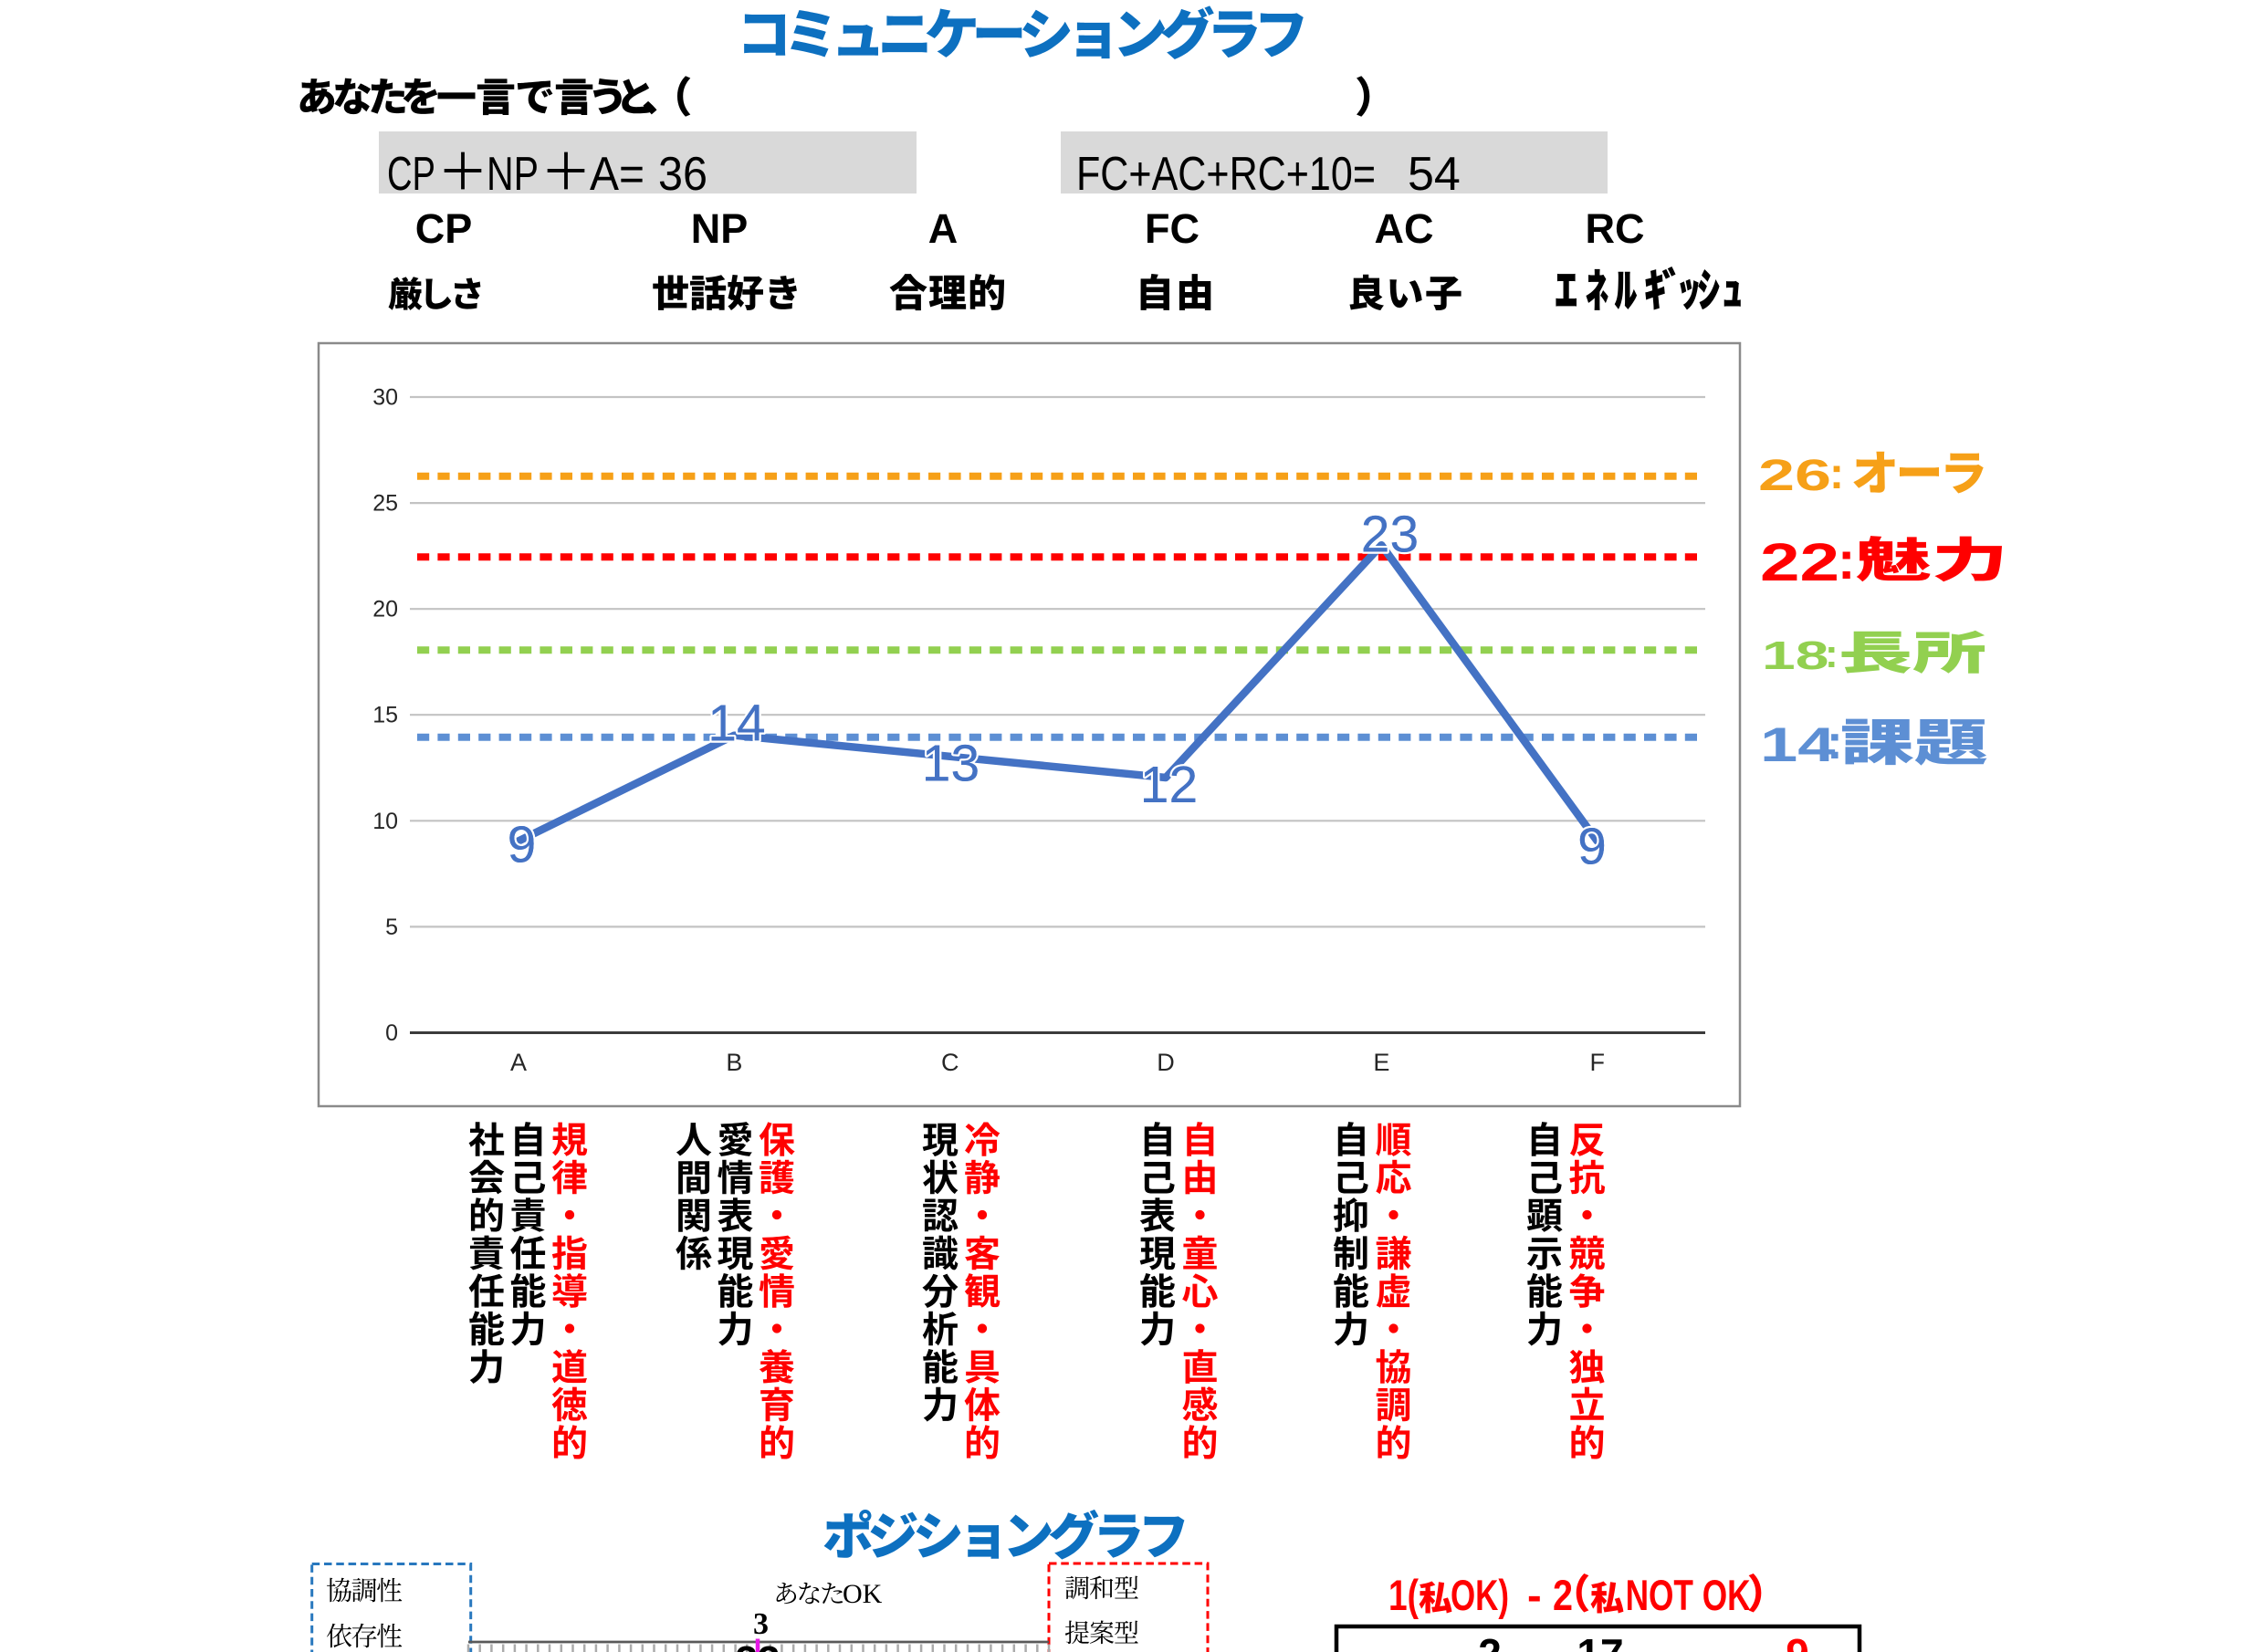 This screenshot has width=2263, height=1652. Describe the element at coordinates (1794, 475) in the screenshot. I see `svg-text: 26` at that location.